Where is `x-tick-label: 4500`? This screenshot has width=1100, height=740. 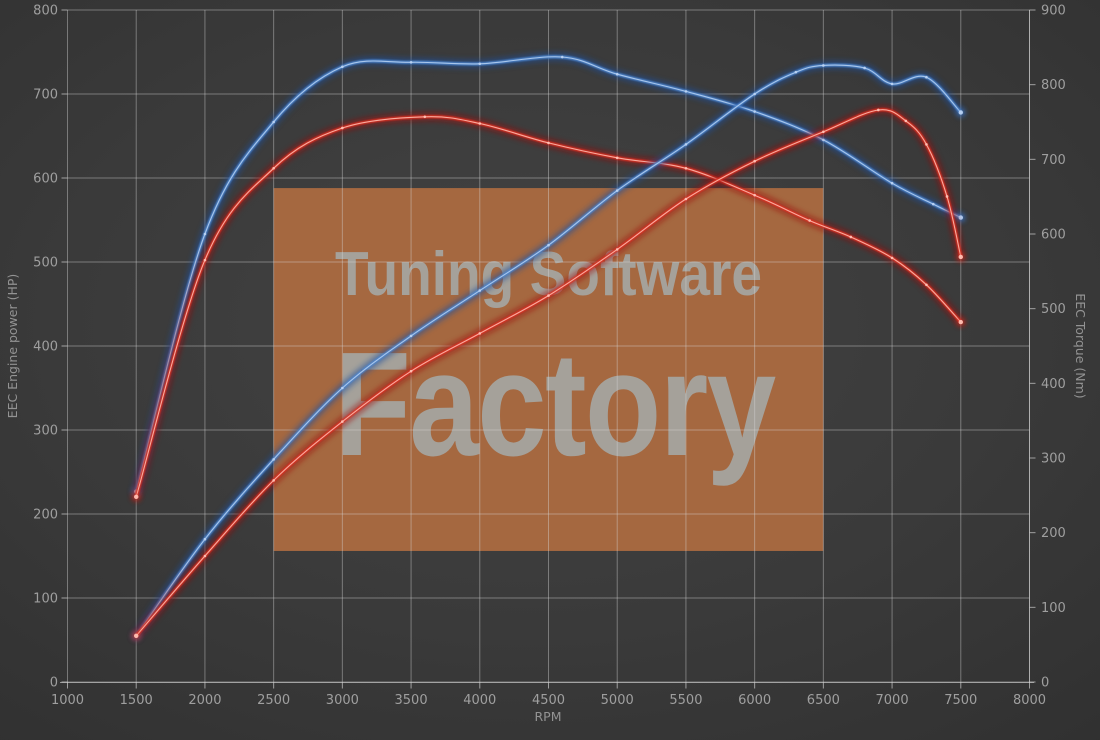 x-tick-label: 4500 is located at coordinates (548, 700).